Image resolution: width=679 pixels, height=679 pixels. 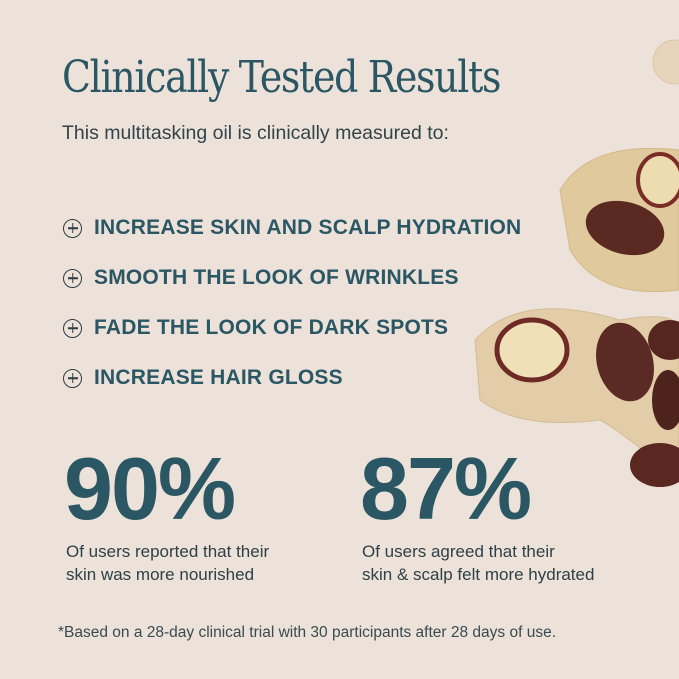 What do you see at coordinates (150, 488) in the screenshot?
I see `stat-value-nourished: 90%` at bounding box center [150, 488].